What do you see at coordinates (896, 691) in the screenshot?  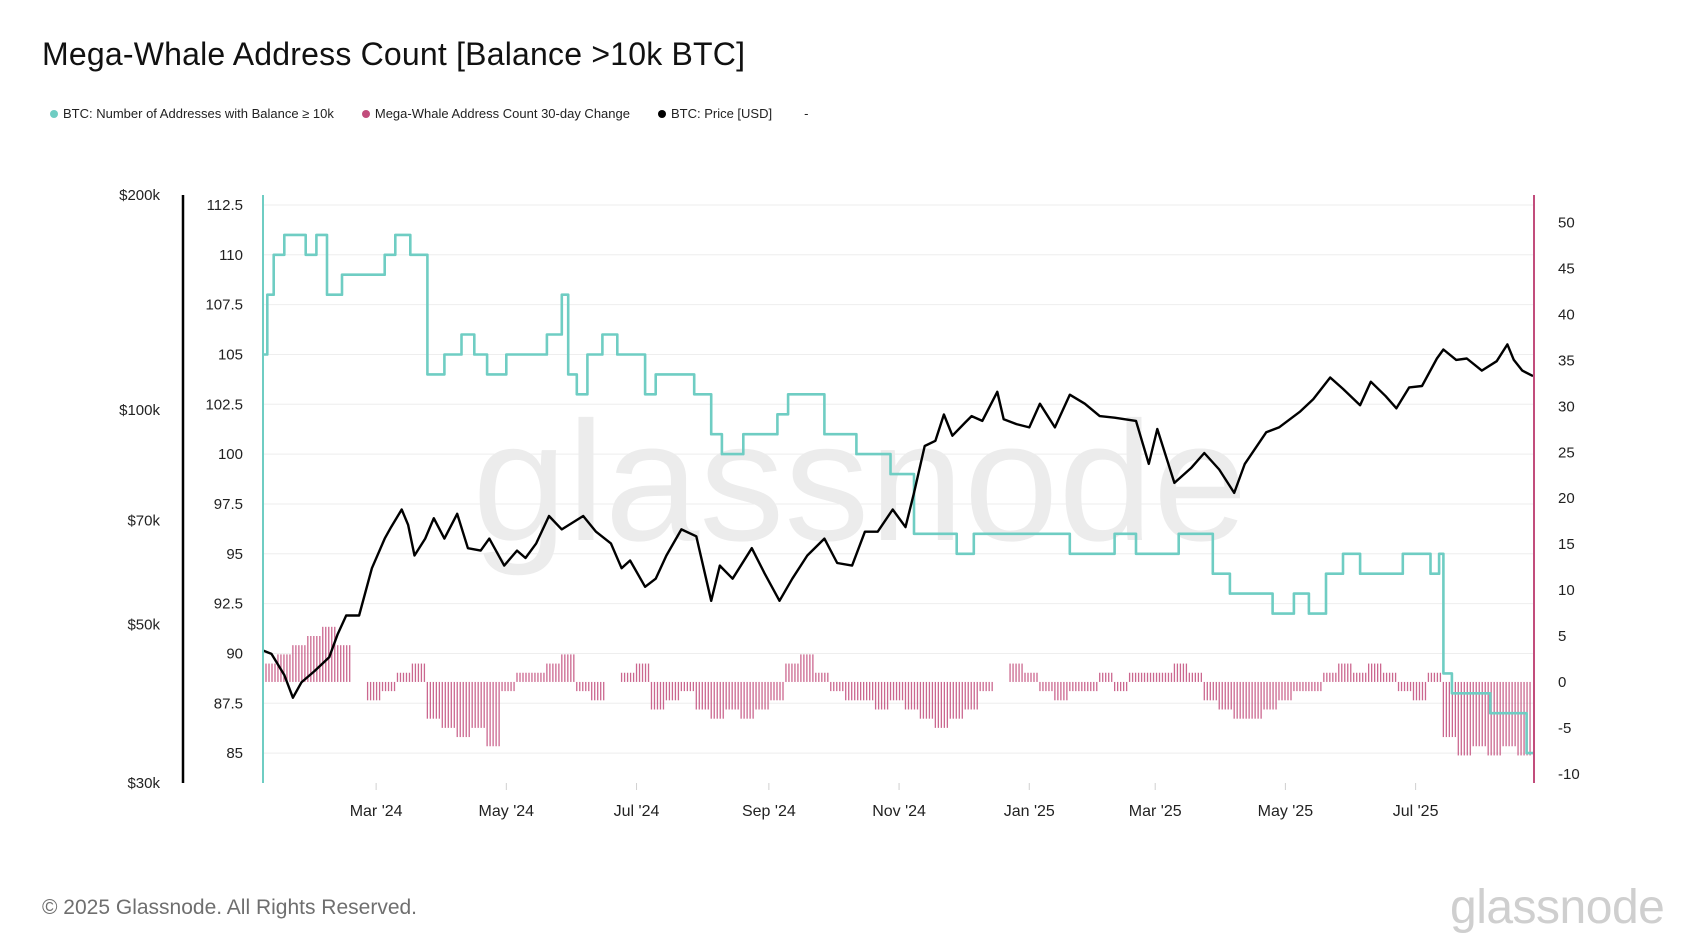 I see `change-bars` at bounding box center [896, 691].